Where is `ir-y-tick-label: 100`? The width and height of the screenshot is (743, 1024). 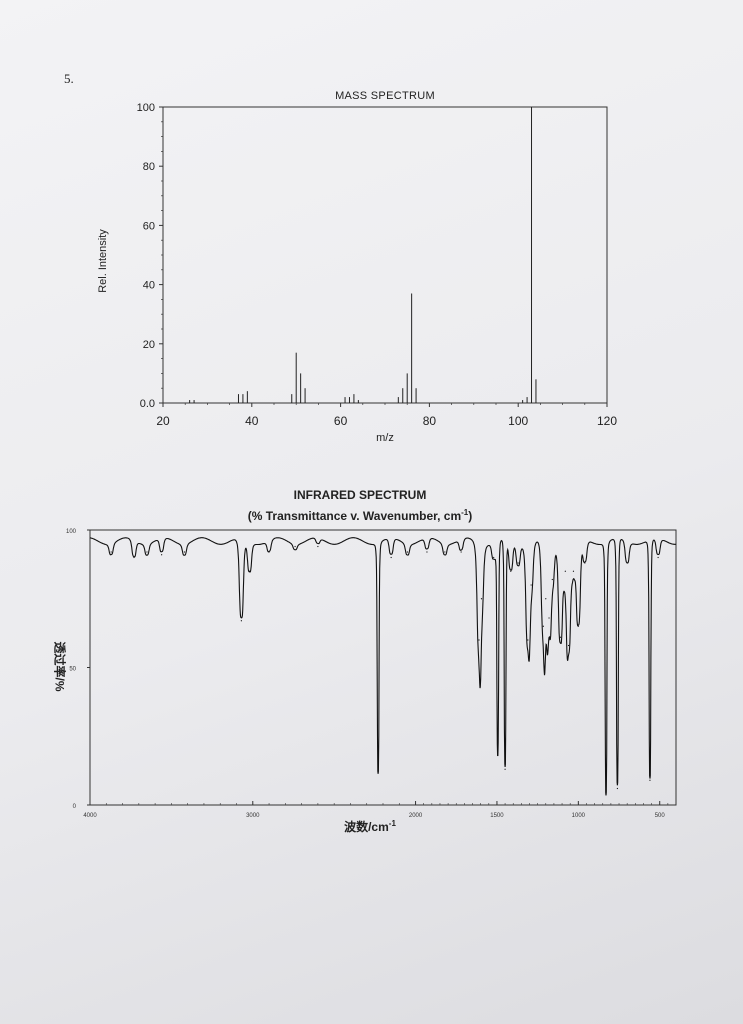 ir-y-tick-label: 100 is located at coordinates (71, 532).